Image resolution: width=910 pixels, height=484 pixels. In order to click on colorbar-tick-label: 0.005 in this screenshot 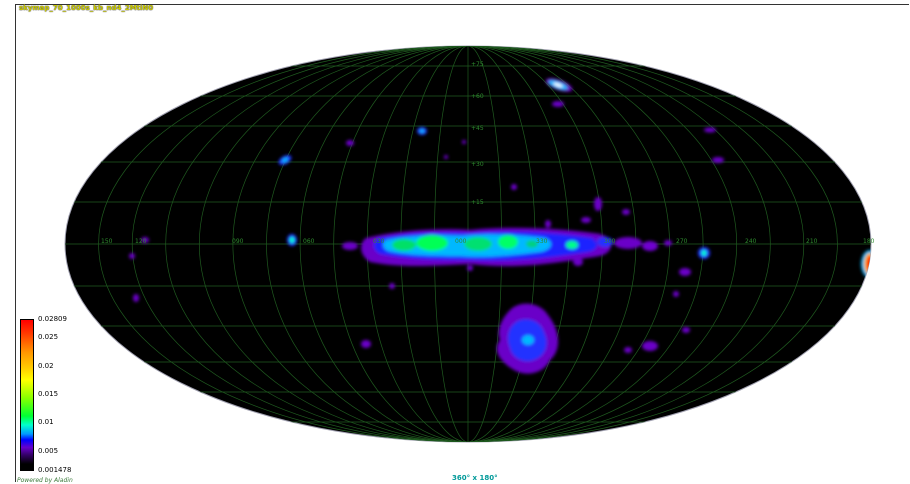, I will do `click(48, 451)`.